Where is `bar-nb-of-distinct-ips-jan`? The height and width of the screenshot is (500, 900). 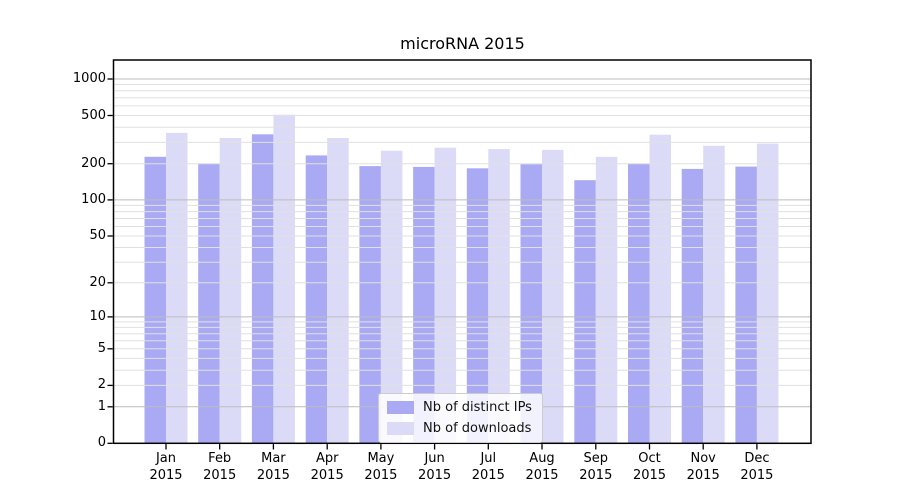 bar-nb-of-distinct-ips-jan is located at coordinates (155, 300).